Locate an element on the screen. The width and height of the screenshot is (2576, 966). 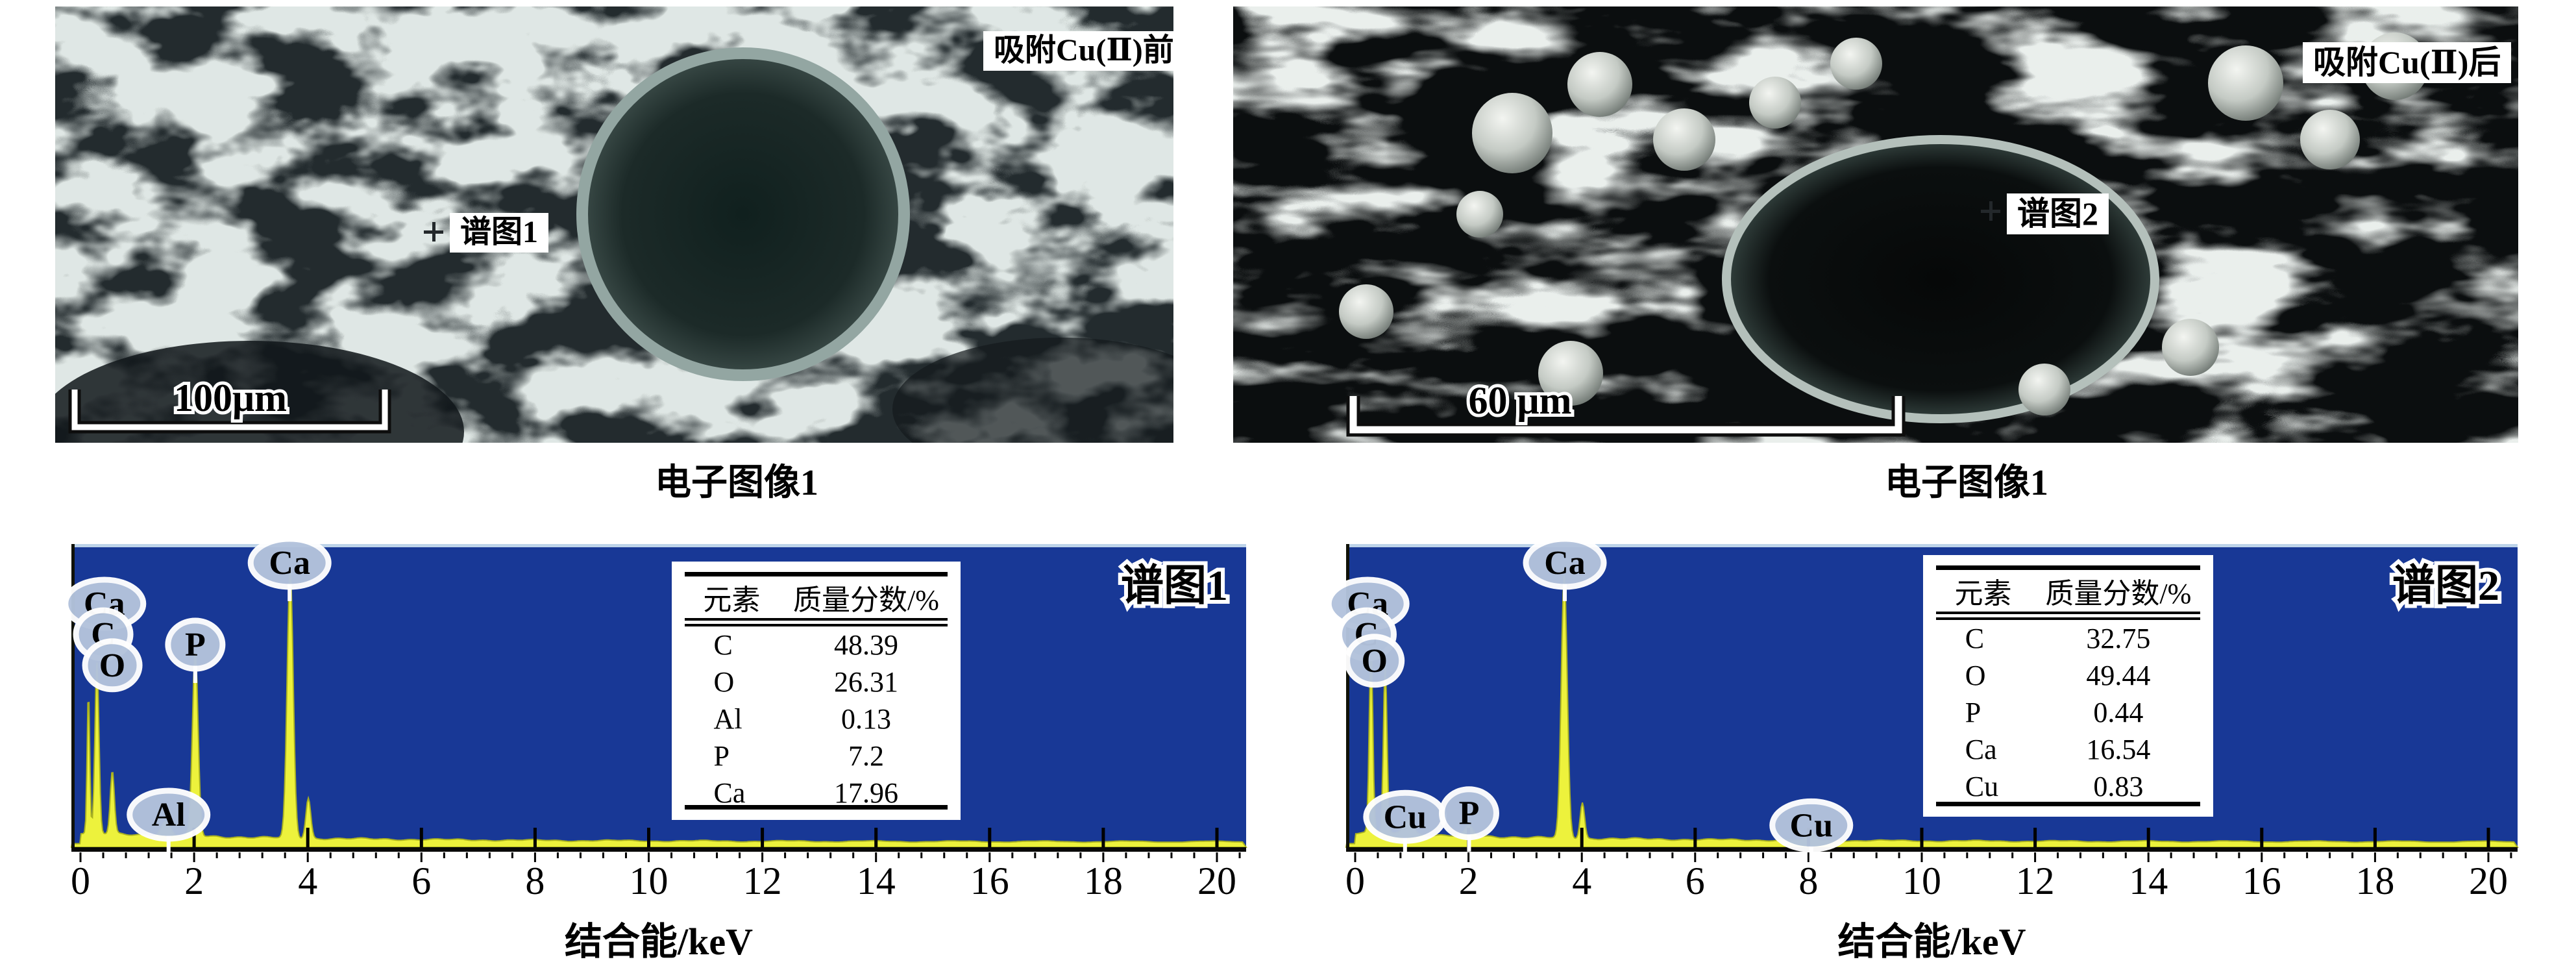
eds-composition-table-2: 元素 质量分数/% C 32.75 O 49.44 P 0.44 Ca 16.54 Cu 0.83 is located at coordinates (2068, 685).